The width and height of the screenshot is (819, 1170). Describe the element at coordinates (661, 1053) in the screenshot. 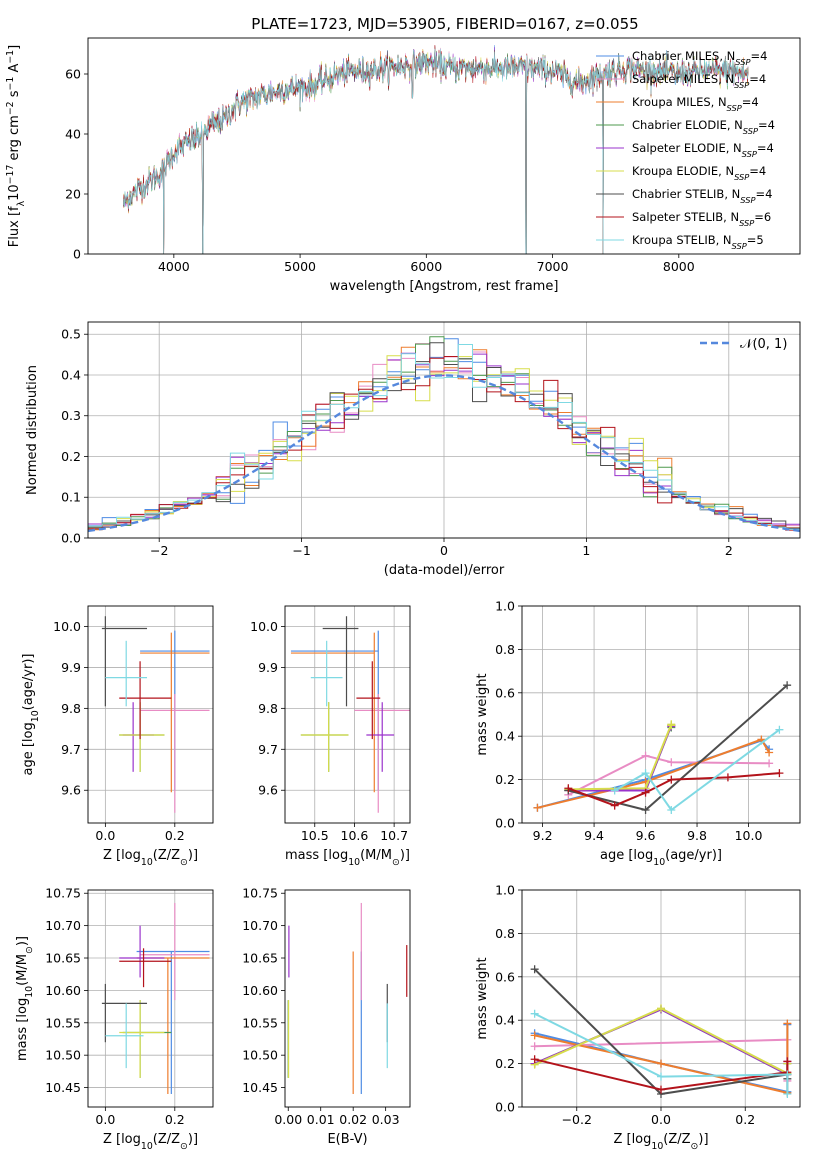

I see `series-kroupa-stelib` at that location.